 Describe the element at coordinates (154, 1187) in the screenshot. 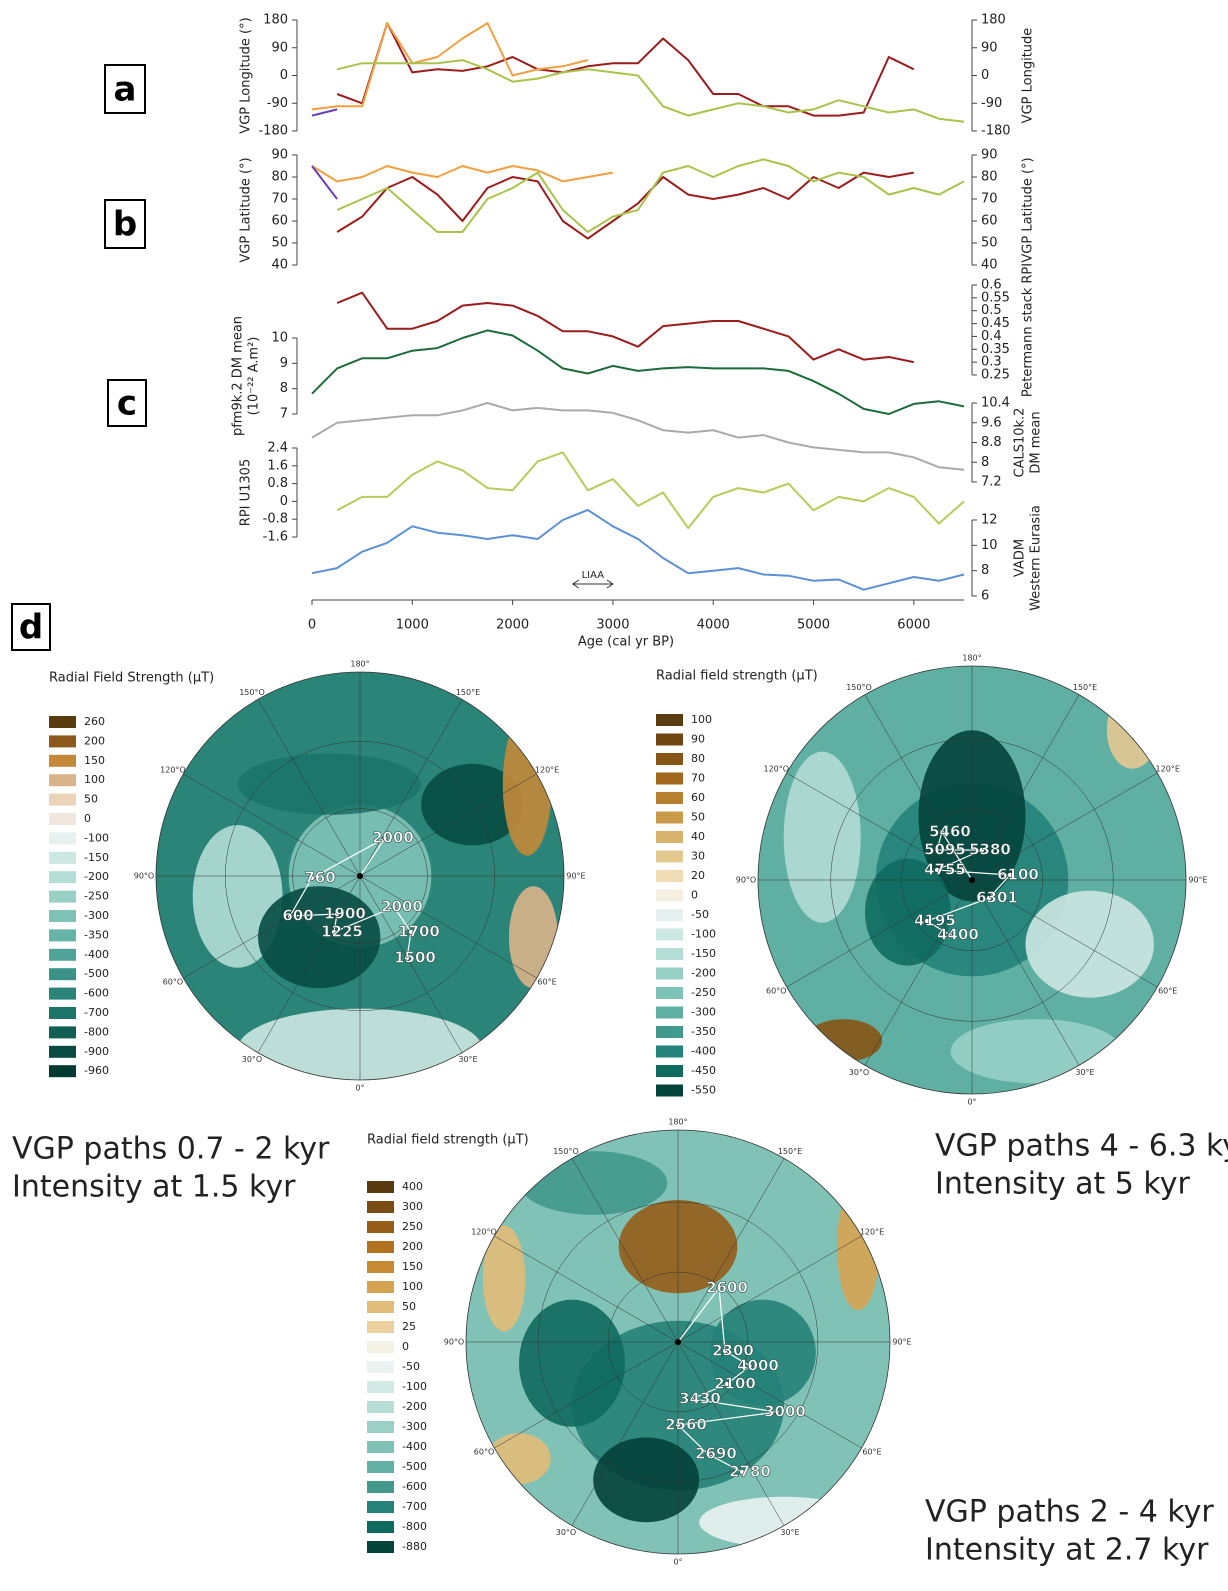

I see `caption: Intensity at 1.5 kyr` at that location.